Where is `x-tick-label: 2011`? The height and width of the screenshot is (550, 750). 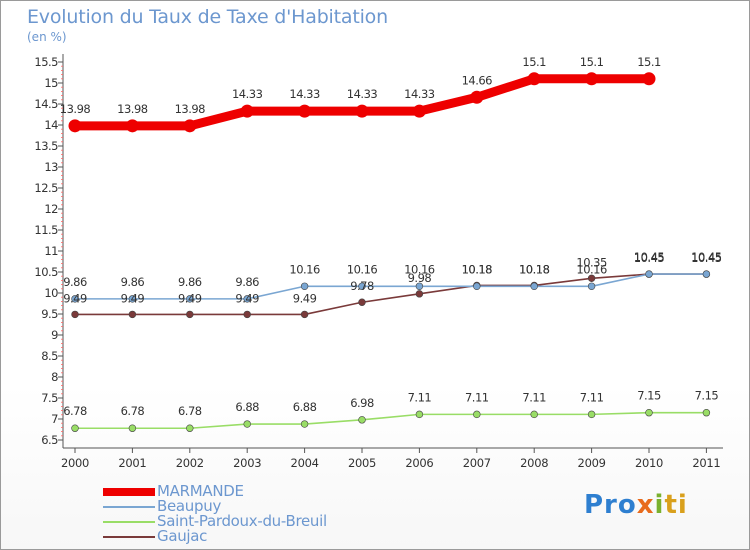 x-tick-label: 2011 is located at coordinates (706, 463).